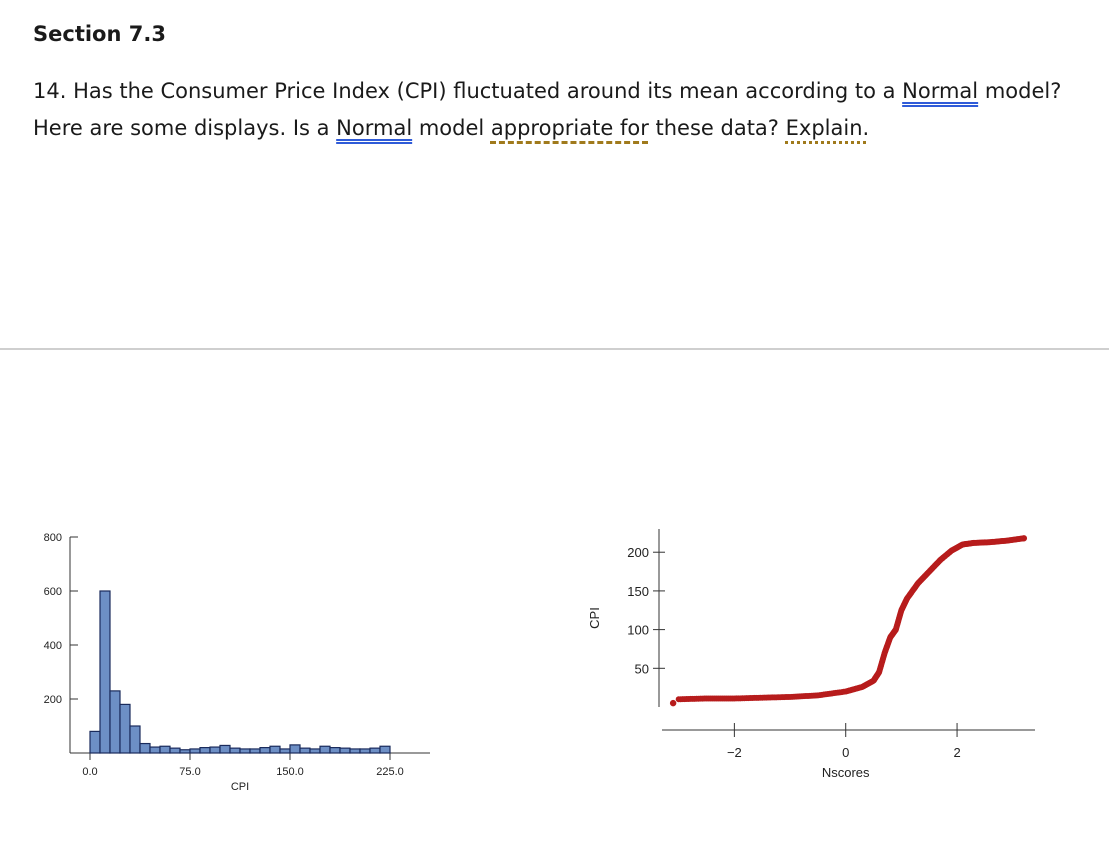  I want to click on histogram-y-tick-label: 400, so click(53, 646).